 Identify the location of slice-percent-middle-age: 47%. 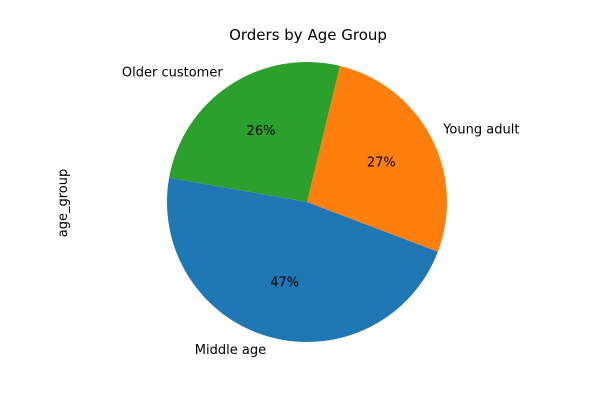
(284, 282).